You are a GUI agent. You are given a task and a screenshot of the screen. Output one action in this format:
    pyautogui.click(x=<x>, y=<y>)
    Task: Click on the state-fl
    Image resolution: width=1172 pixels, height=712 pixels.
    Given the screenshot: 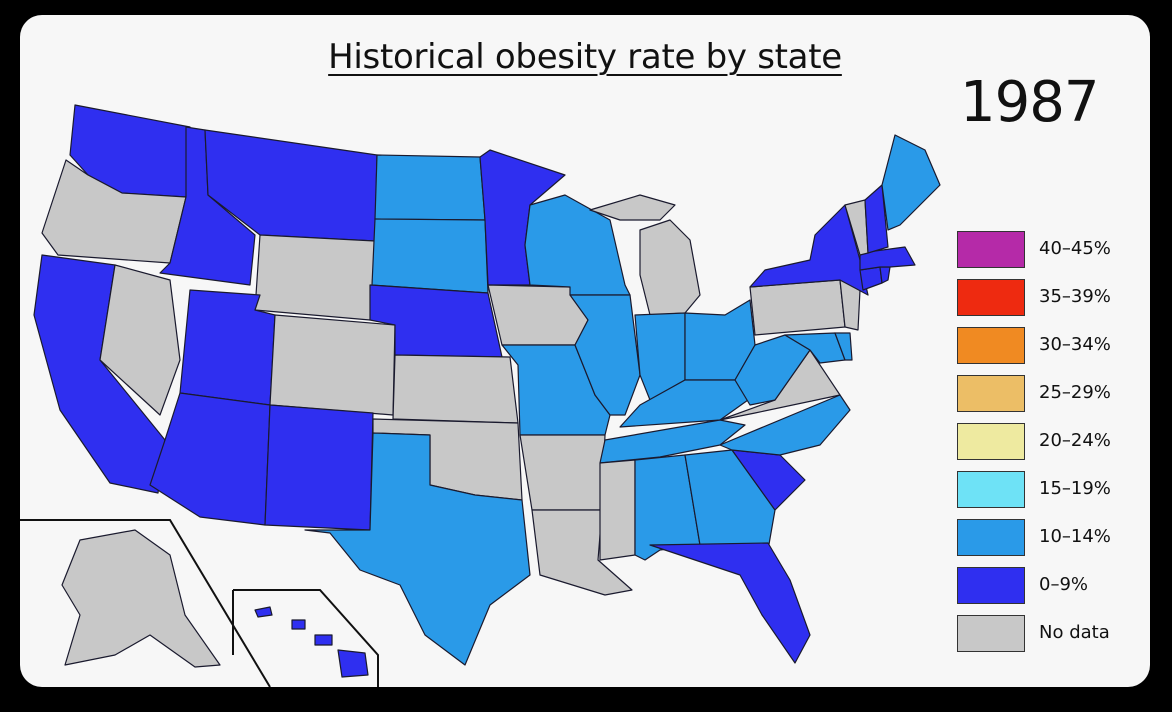 What is the action you would take?
    pyautogui.click(x=730, y=603)
    